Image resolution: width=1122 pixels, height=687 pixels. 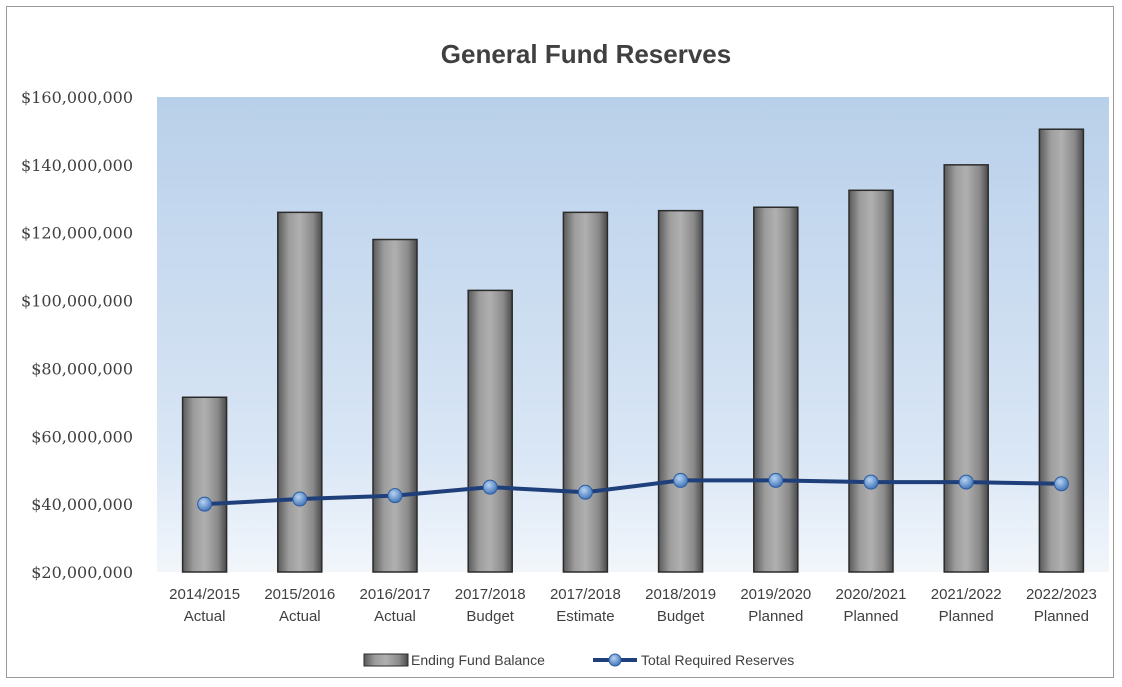 What do you see at coordinates (586, 54) in the screenshot?
I see `chart-title: General Fund Reserves` at bounding box center [586, 54].